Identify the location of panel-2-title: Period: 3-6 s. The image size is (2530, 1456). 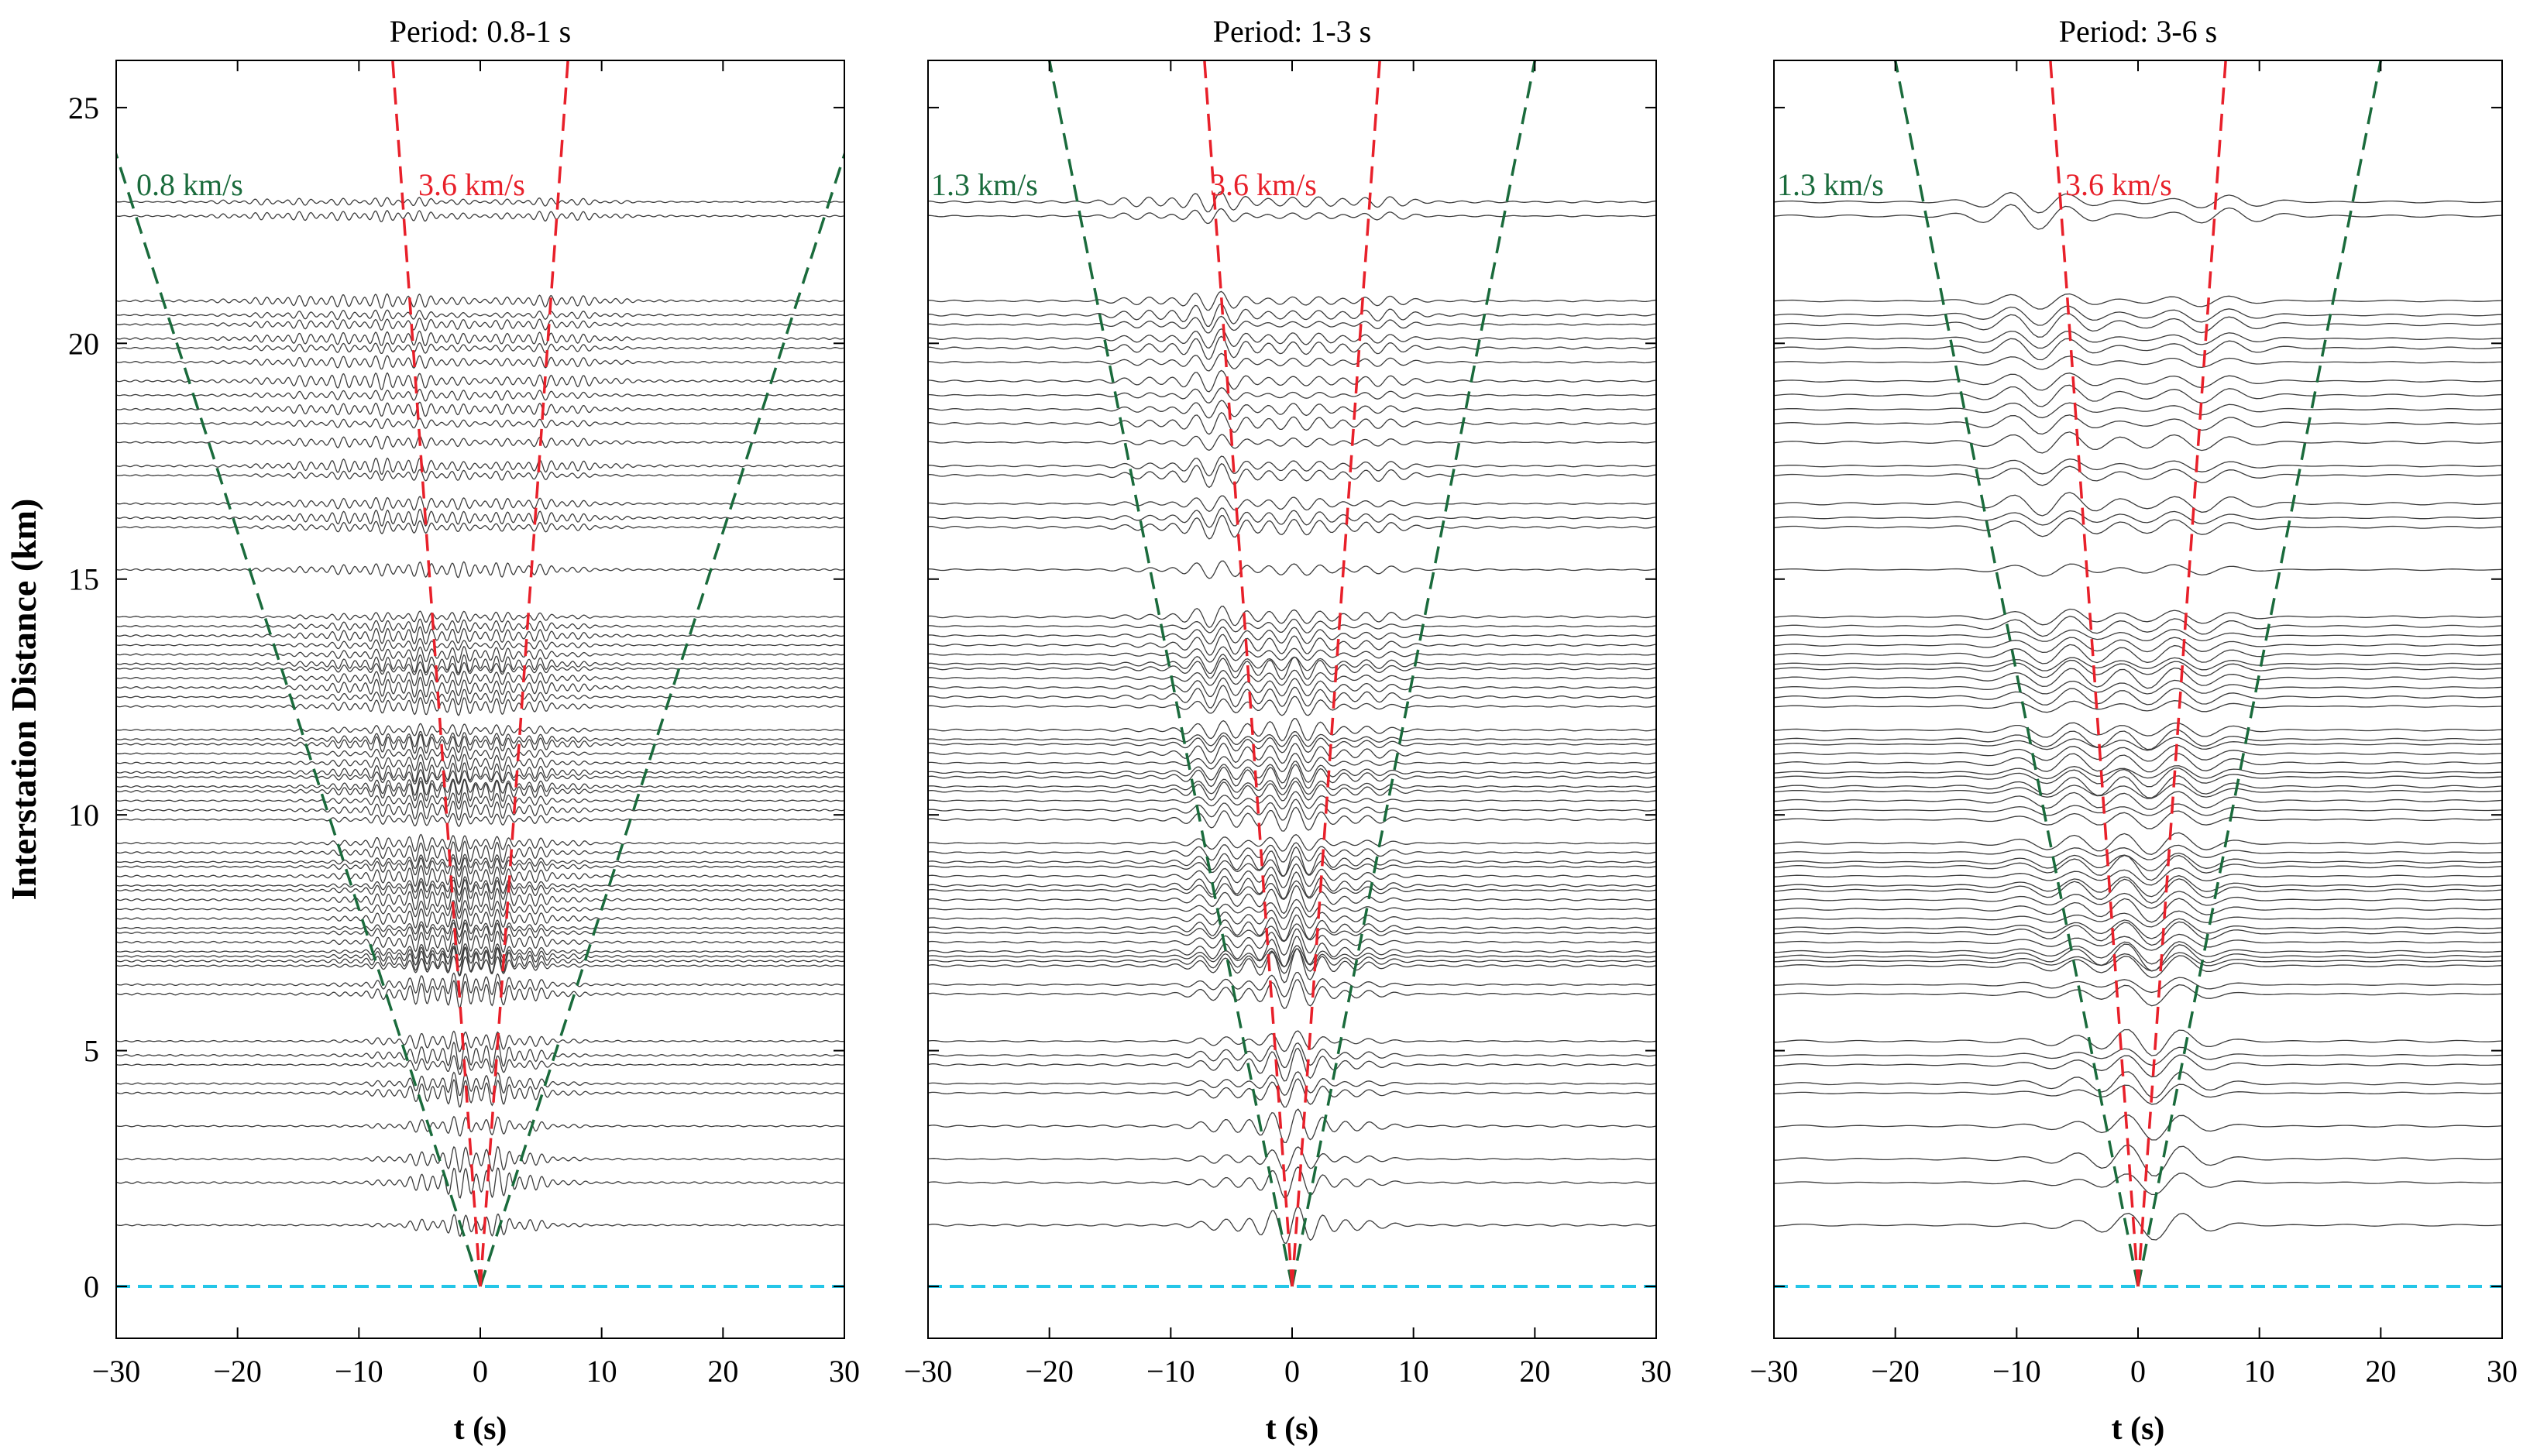
(2138, 32).